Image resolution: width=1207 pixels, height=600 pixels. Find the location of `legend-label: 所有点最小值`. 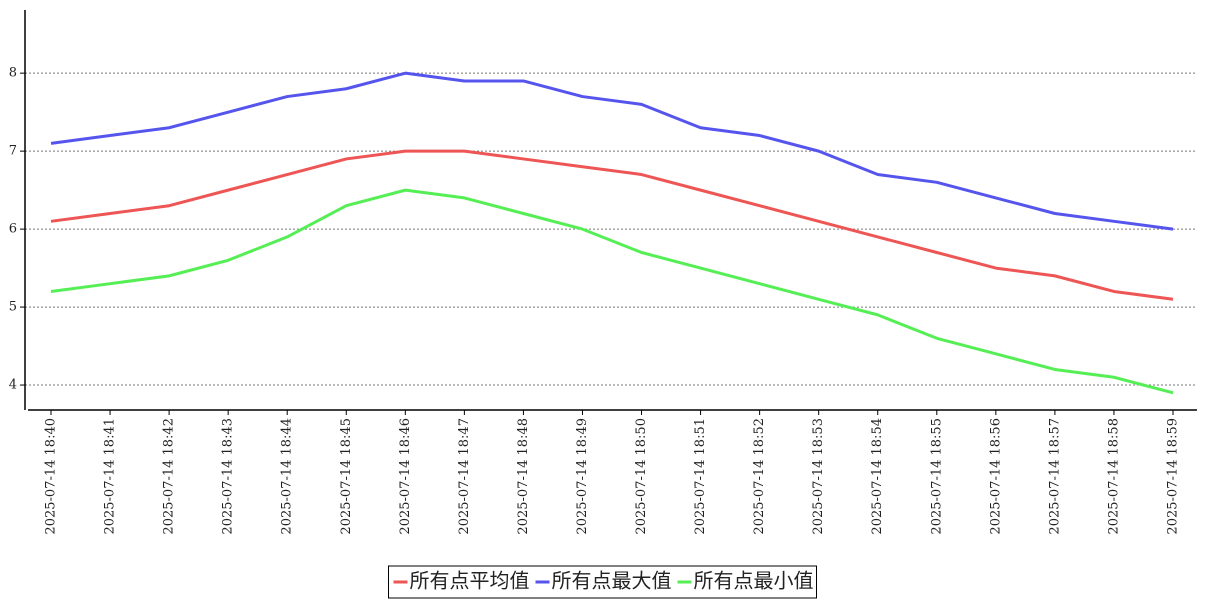

legend-label: 所有点最小值 is located at coordinates (754, 581).